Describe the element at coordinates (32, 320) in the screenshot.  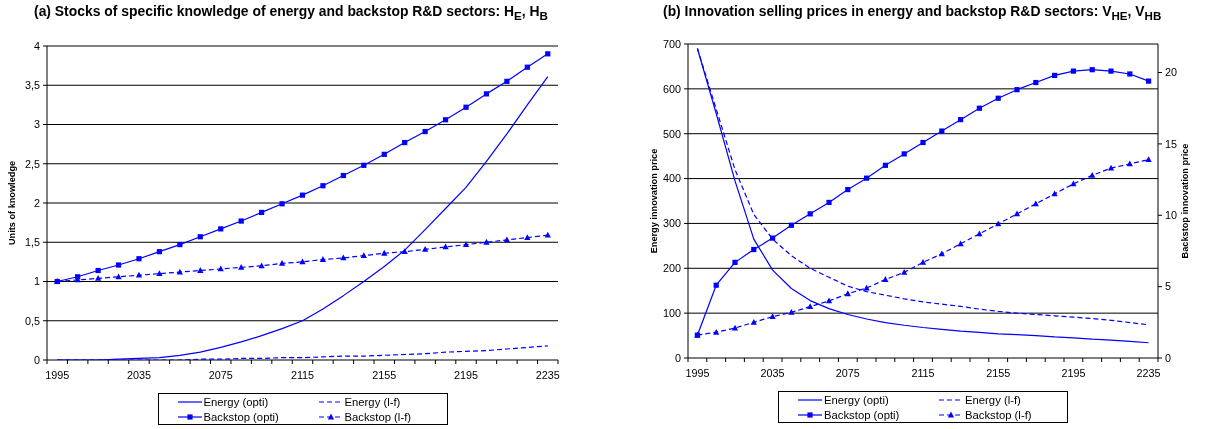
I see `y-tick-label: 0,5` at that location.